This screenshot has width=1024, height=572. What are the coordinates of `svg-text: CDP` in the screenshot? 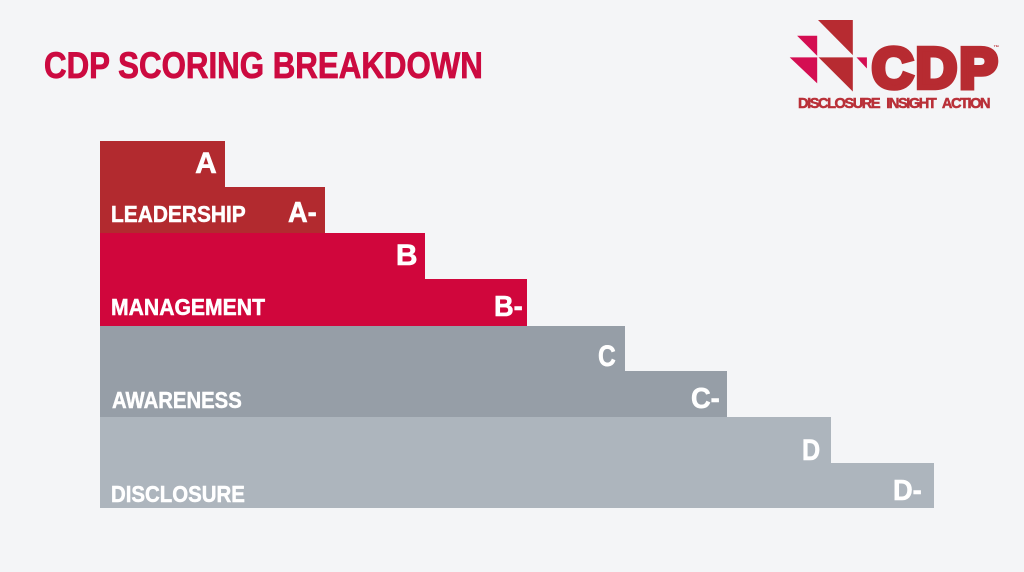 It's located at (936, 69).